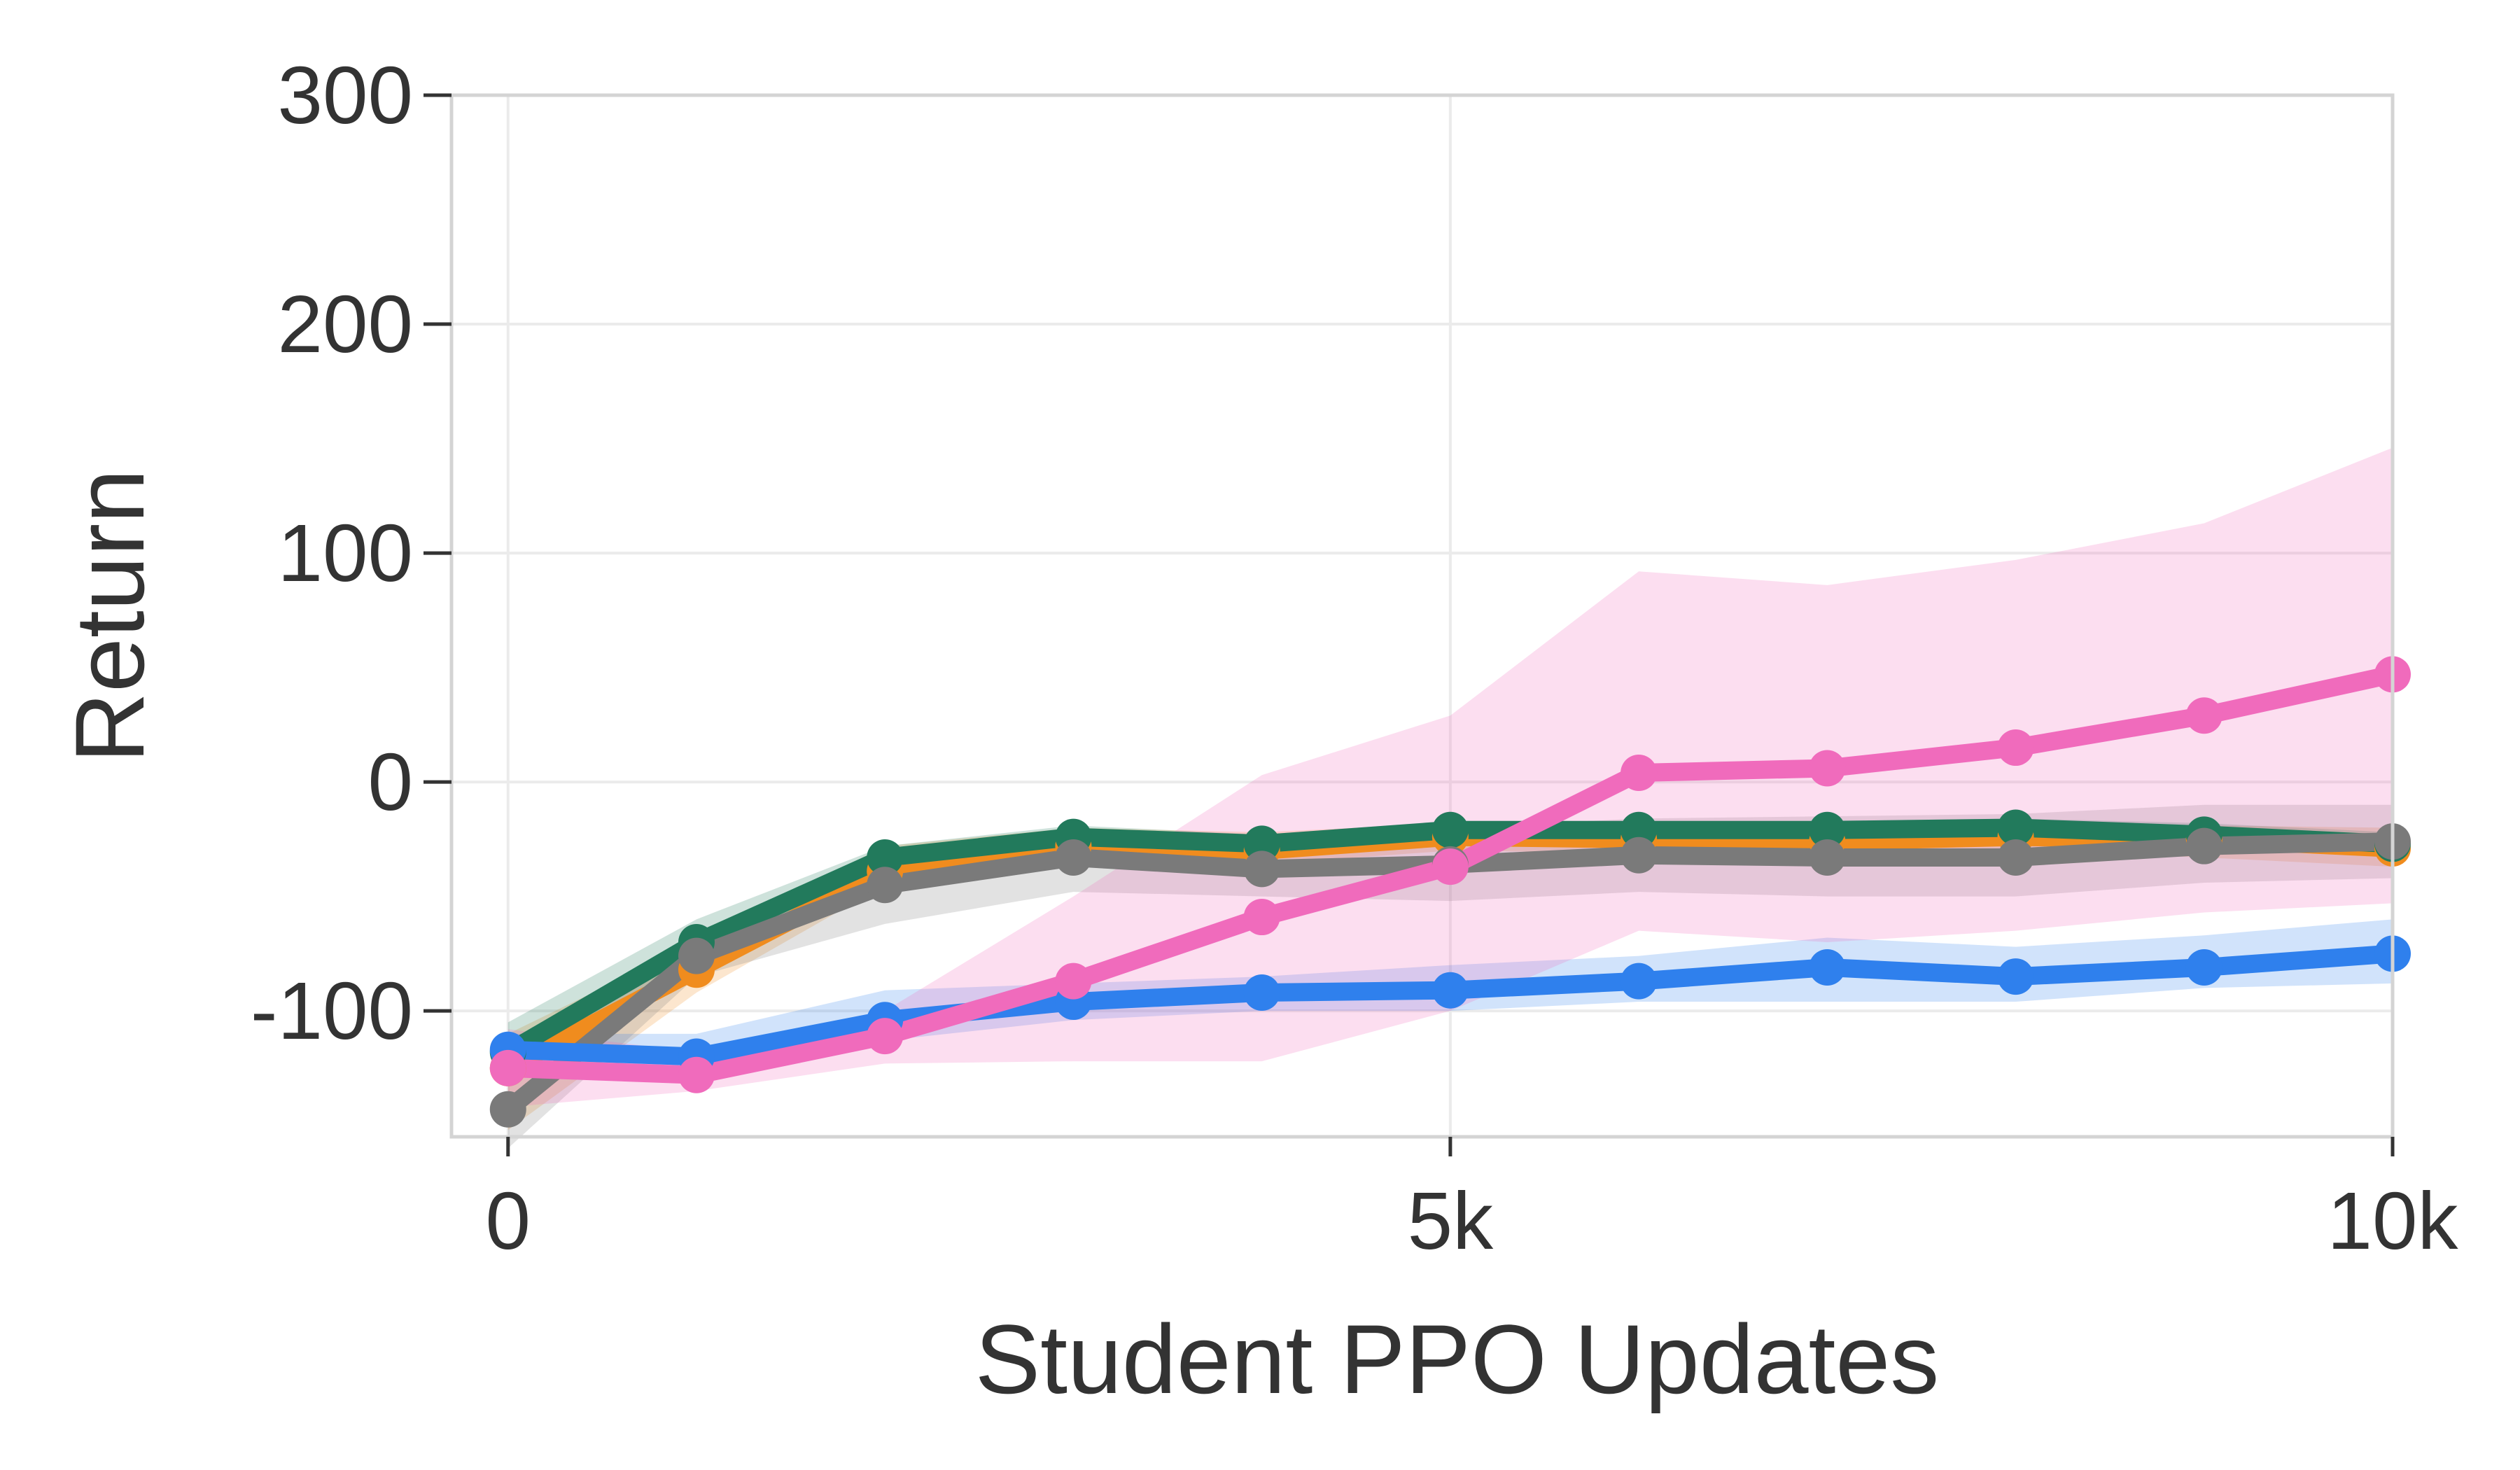 The width and height of the screenshot is (2520, 1470). I want to click on x-tick-label: 10k, so click(2392, 1220).